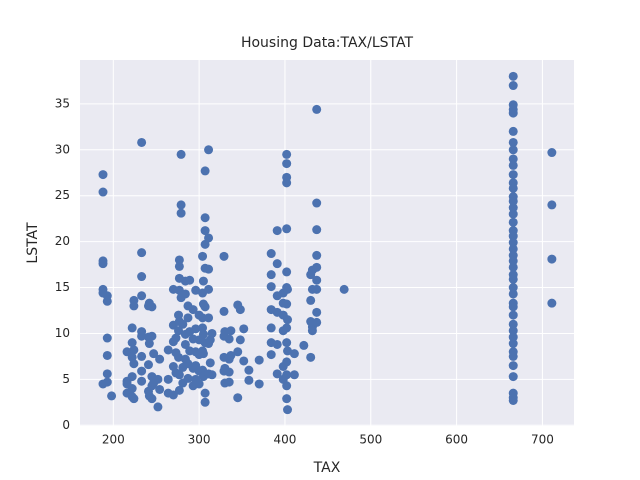 The width and height of the screenshot is (640, 480). I want to click on x-tick-label: 700, so click(542, 440).